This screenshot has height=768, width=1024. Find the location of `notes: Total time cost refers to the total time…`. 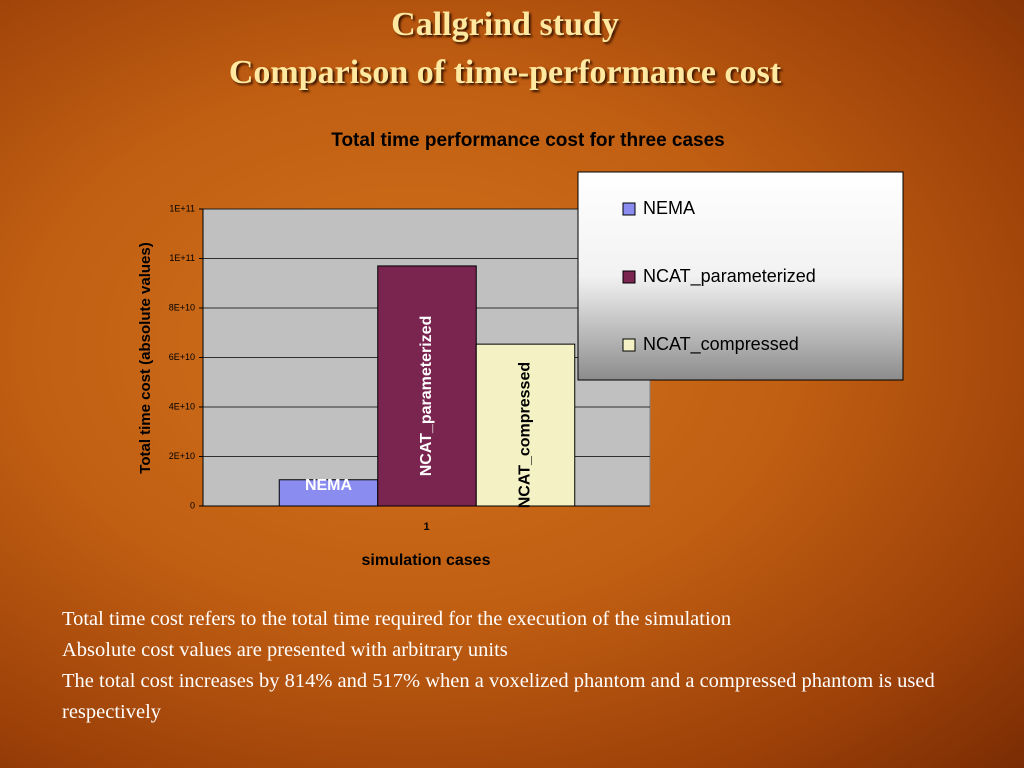

notes: Total time cost refers to the total time… is located at coordinates (512, 666).